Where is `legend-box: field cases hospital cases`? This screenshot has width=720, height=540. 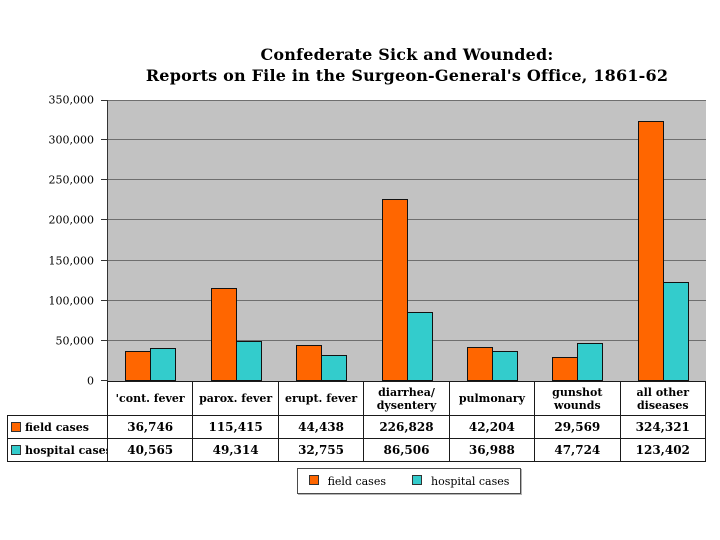 legend-box: field cases hospital cases is located at coordinates (409, 481).